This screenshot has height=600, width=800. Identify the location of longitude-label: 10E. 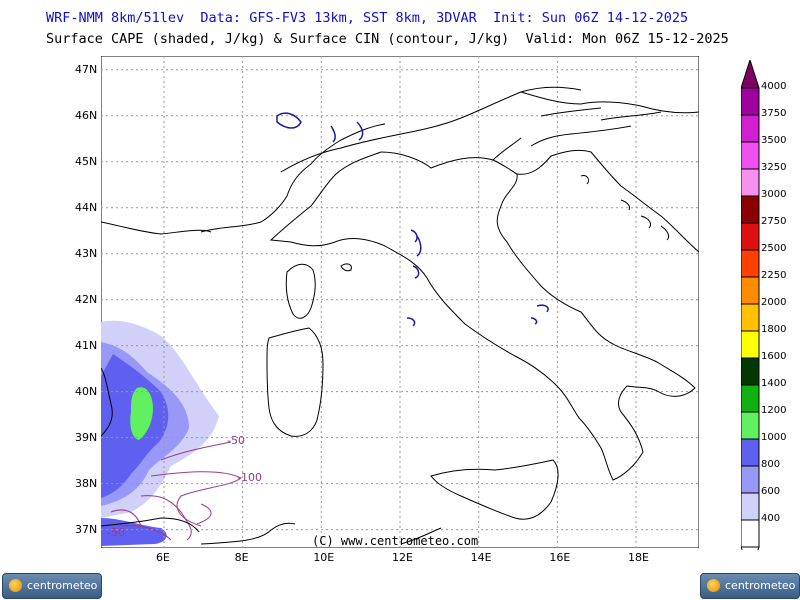
(324, 557).